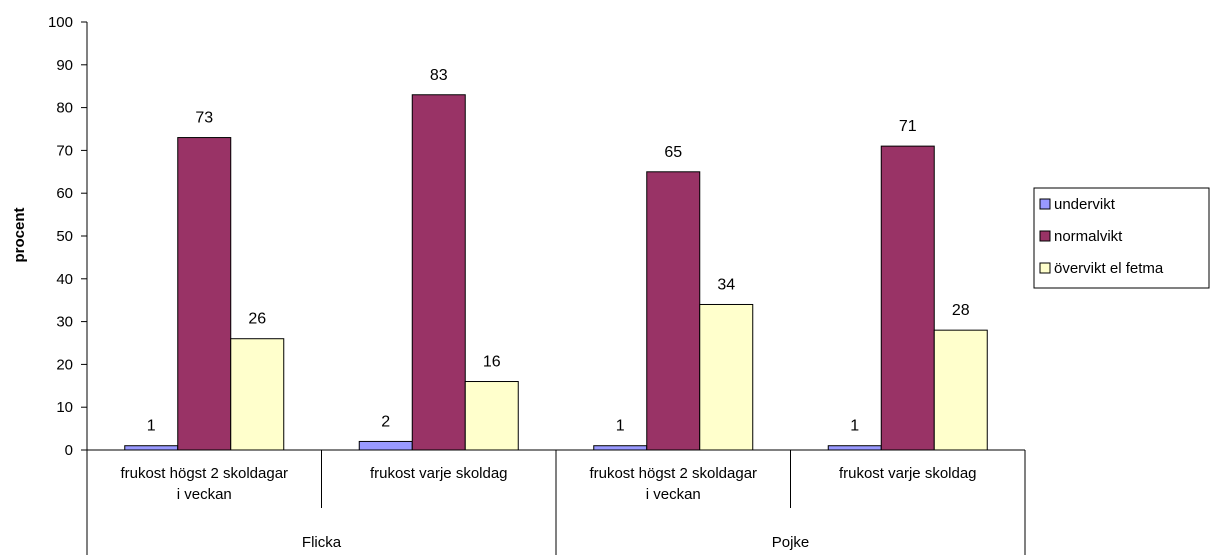 The width and height of the screenshot is (1210, 560). I want to click on data-label: 28, so click(961, 310).